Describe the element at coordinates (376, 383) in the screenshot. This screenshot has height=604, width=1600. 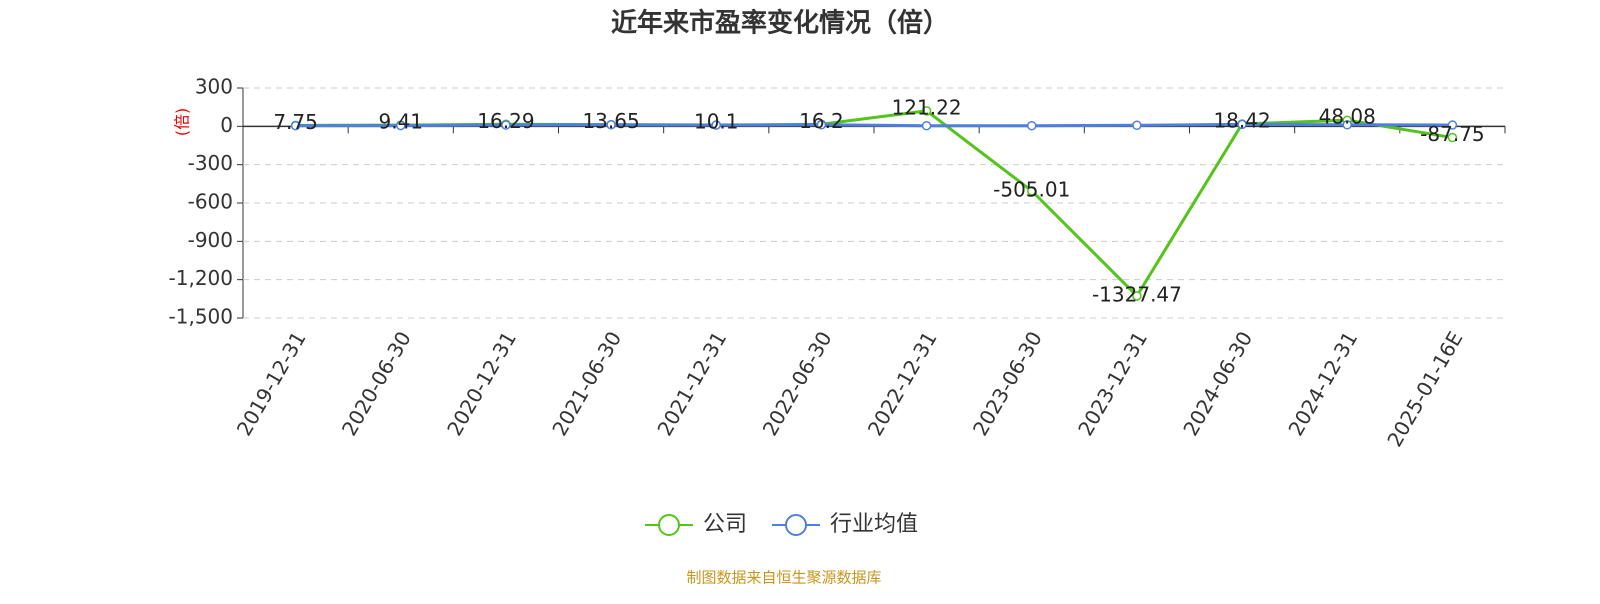
I see `x-tick-label: 2020-06-30` at that location.